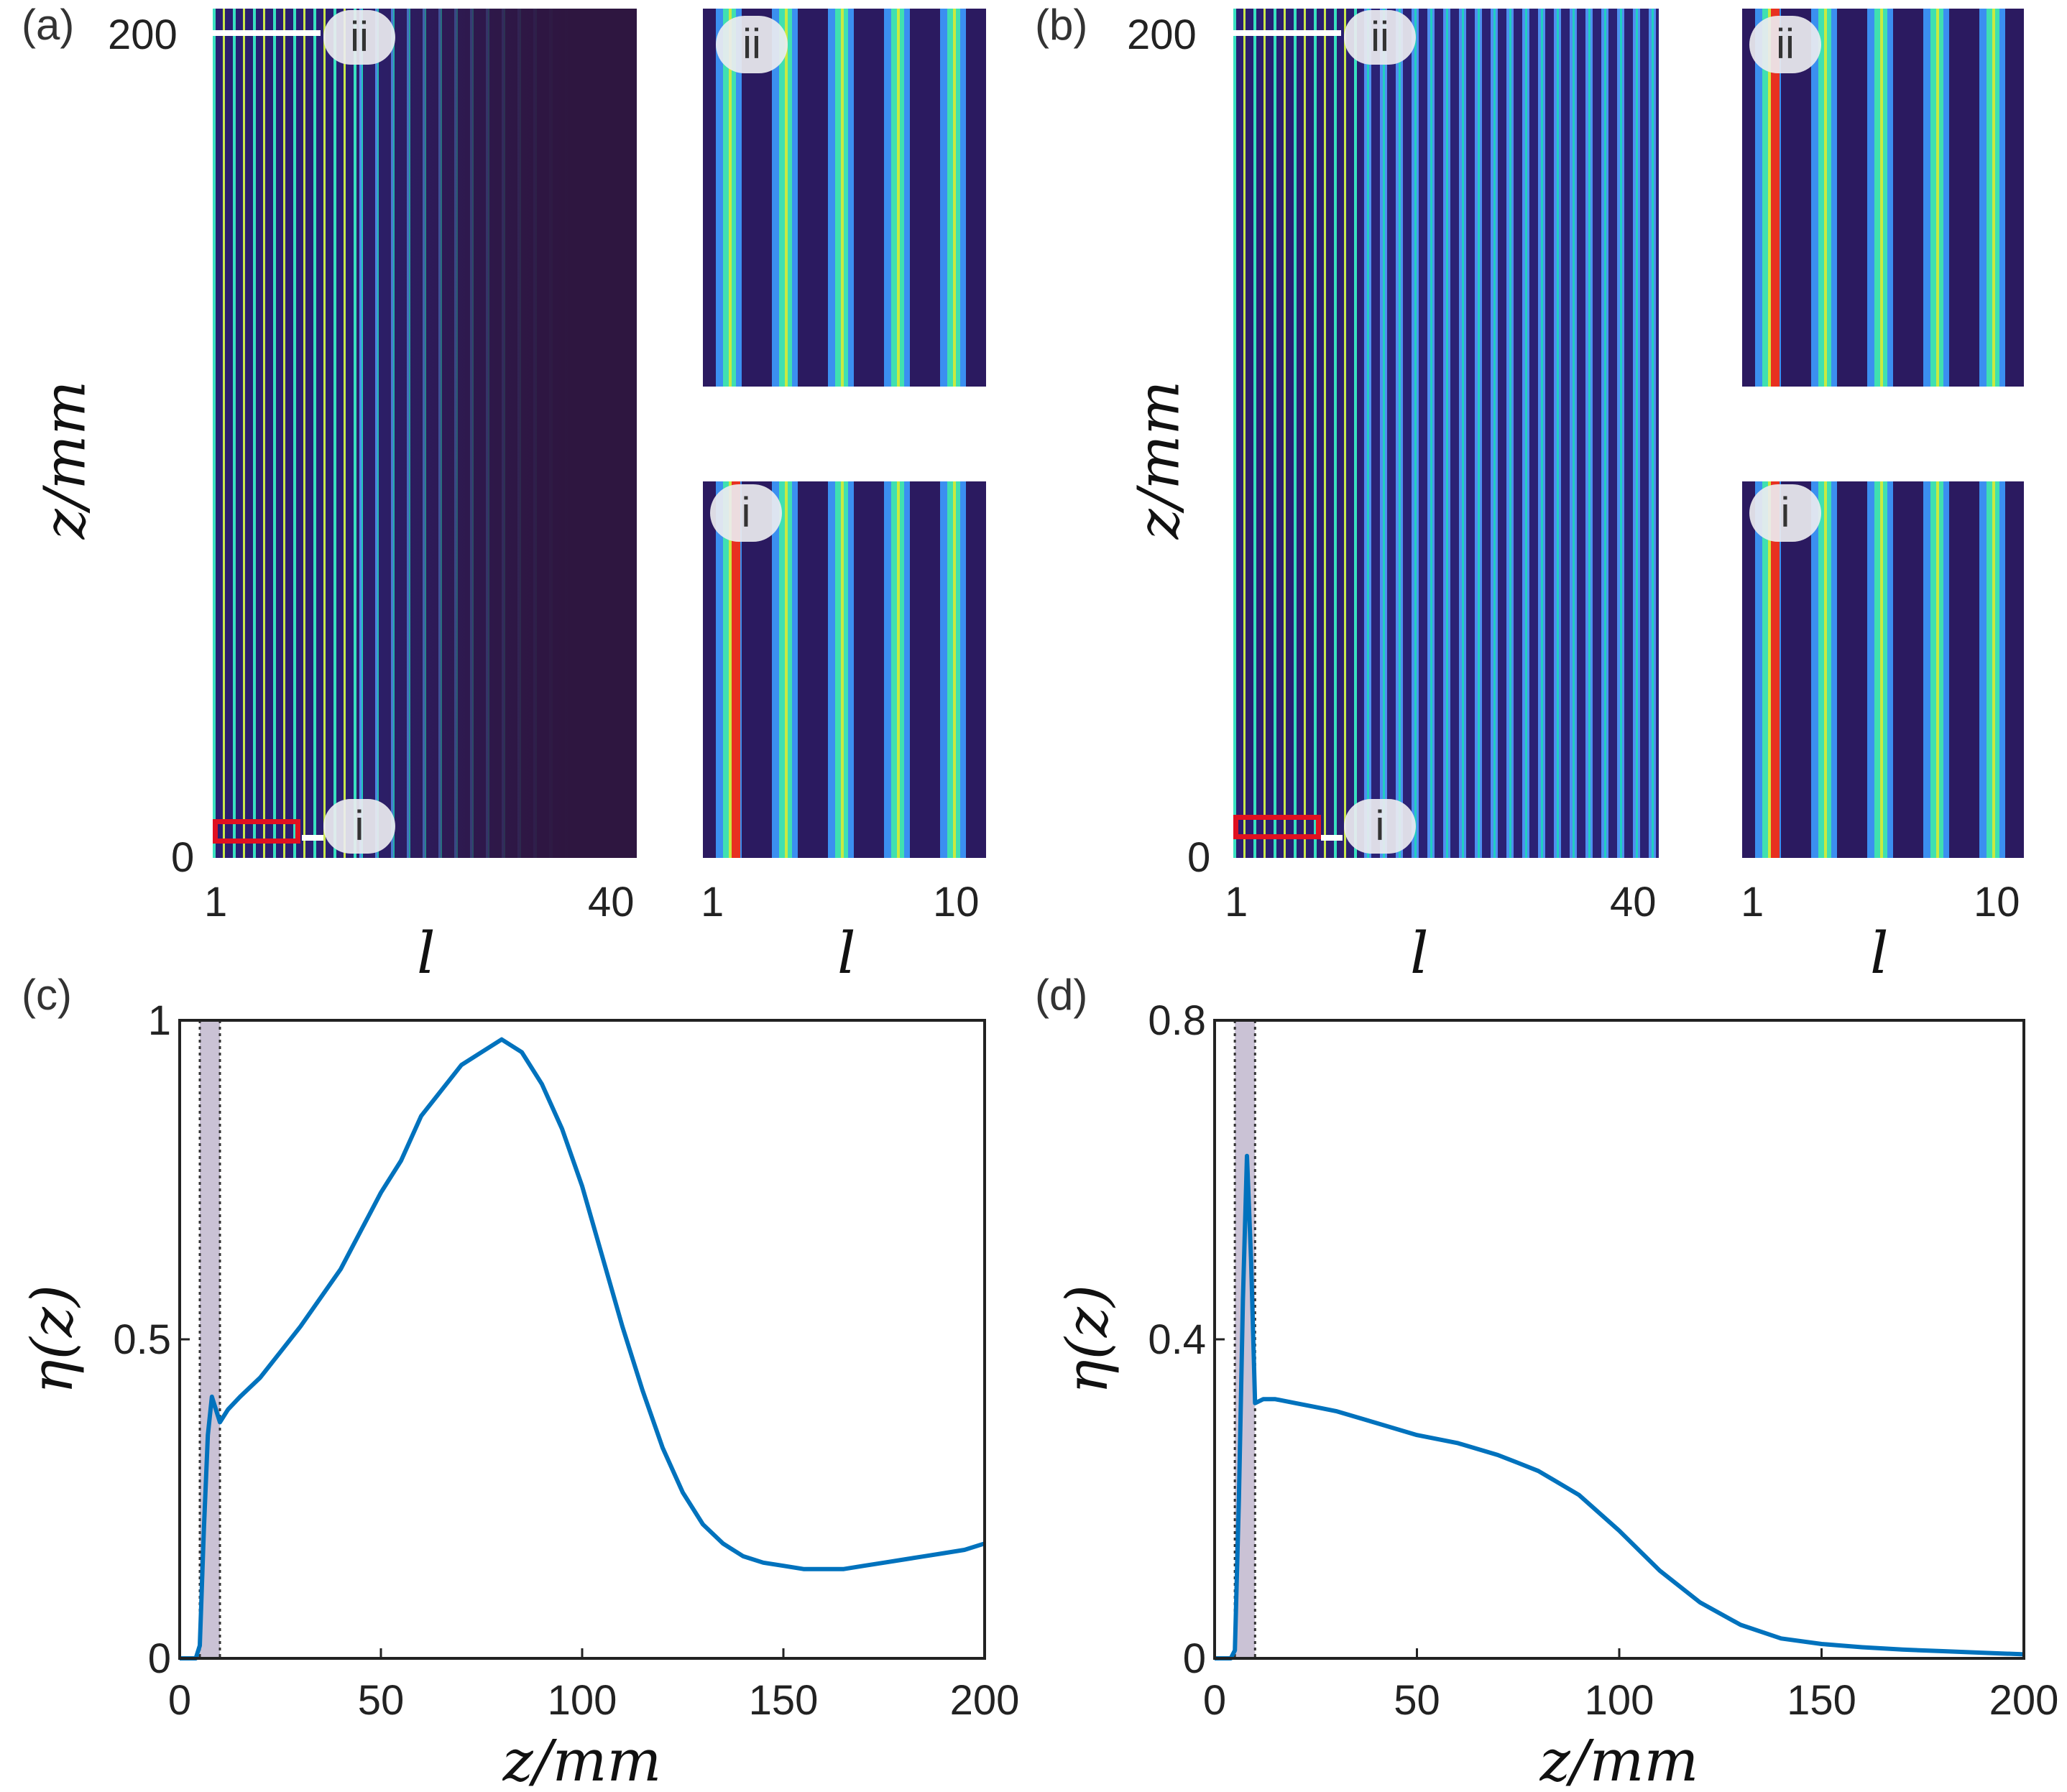 This screenshot has height=1792, width=2067. What do you see at coordinates (1380, 826) in the screenshot?
I see `b-marker-badge-bottom: i` at bounding box center [1380, 826].